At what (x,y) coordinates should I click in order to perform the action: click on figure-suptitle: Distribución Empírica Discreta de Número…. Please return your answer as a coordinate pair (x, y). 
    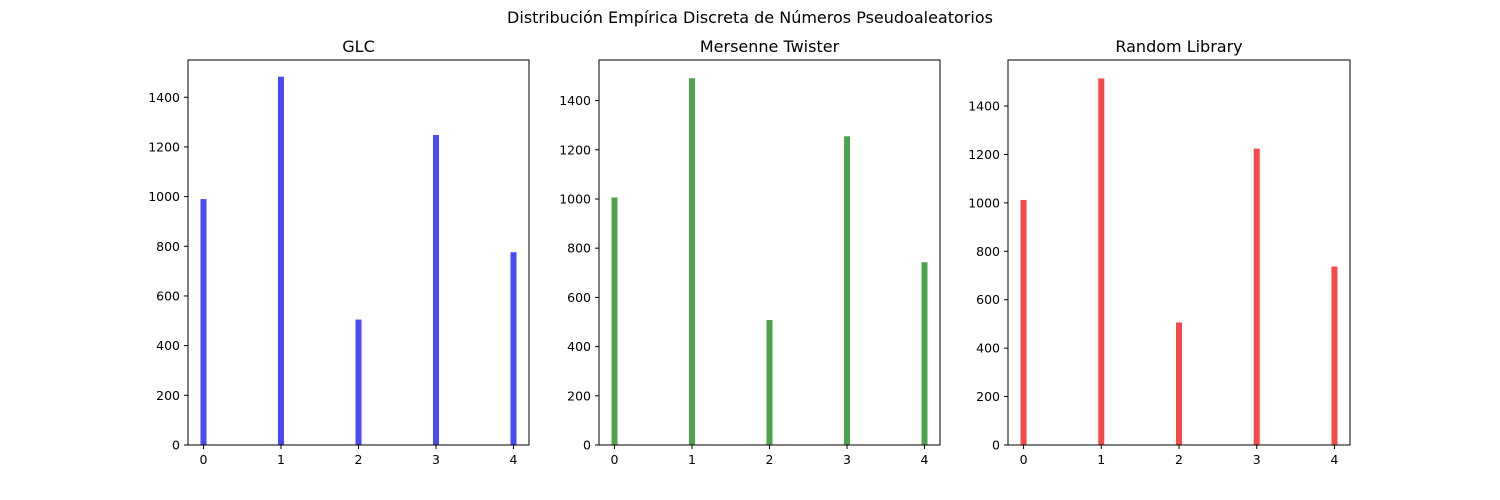
    Looking at the image, I should click on (750, 17).